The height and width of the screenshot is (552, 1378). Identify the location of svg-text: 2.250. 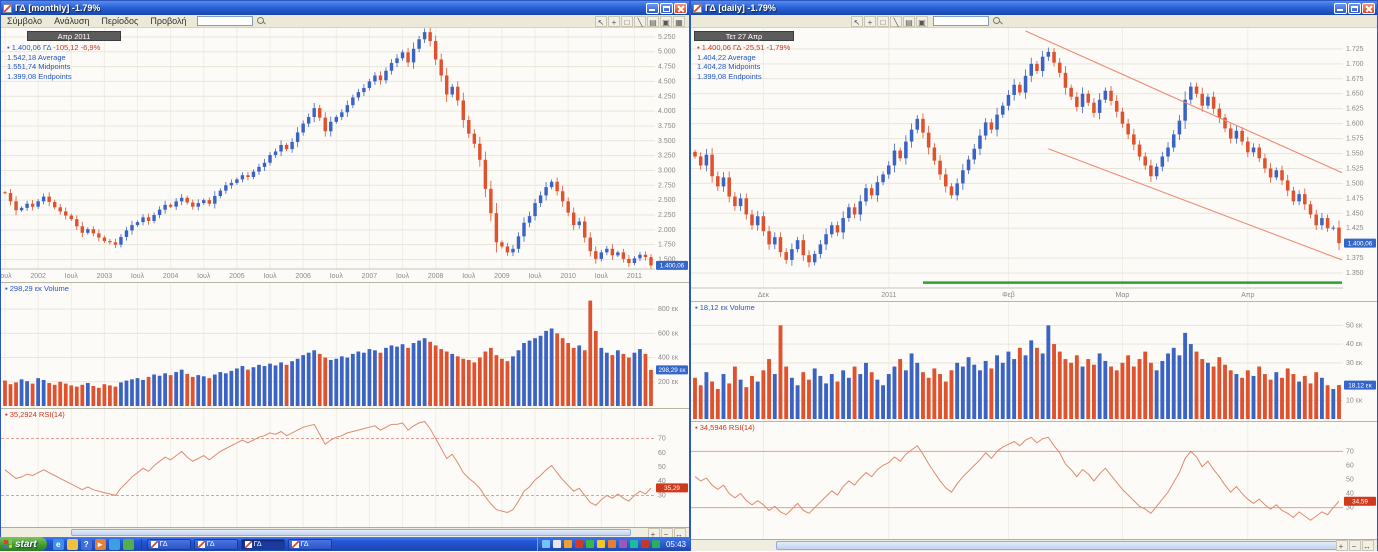
(667, 215).